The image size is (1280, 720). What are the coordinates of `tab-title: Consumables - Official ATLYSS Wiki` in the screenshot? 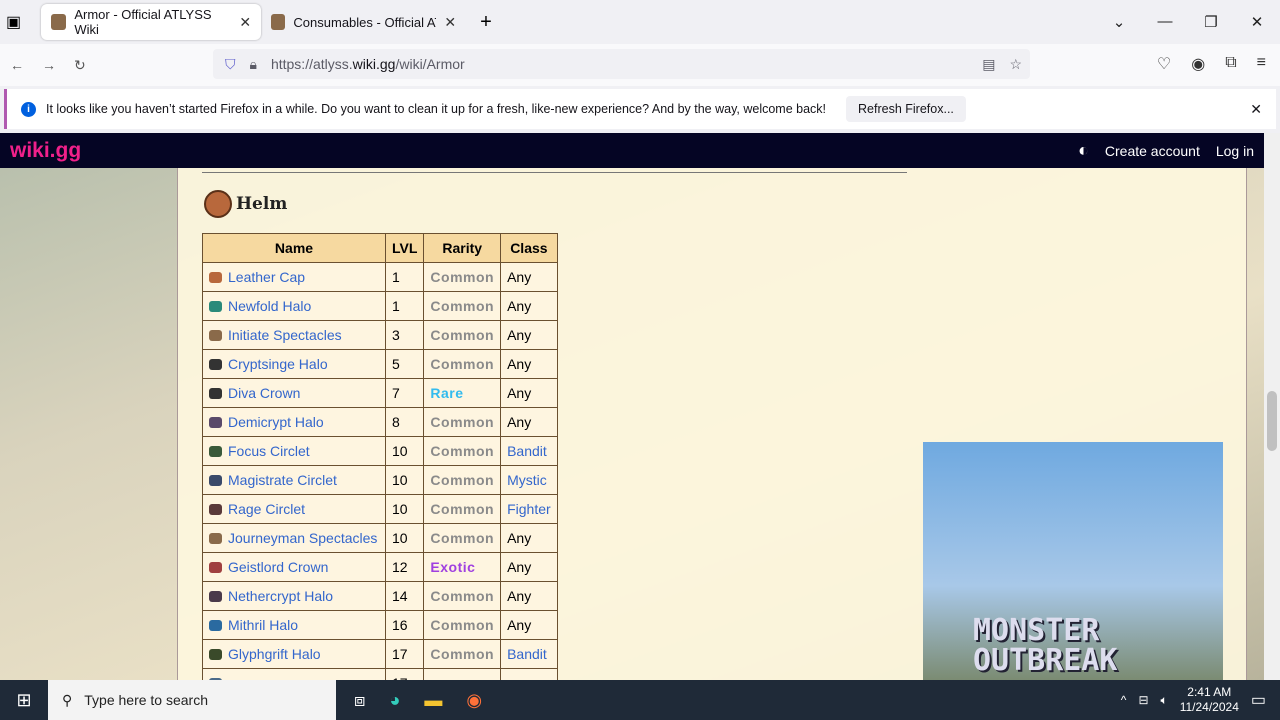 It's located at (364, 22).